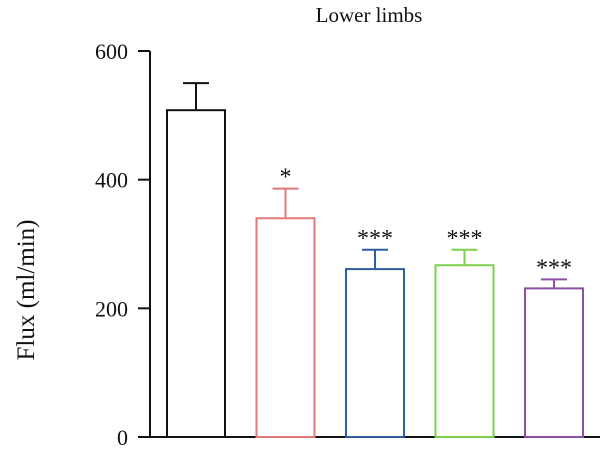  I want to click on y-axis-label: Flux (ml/min), so click(26, 290).